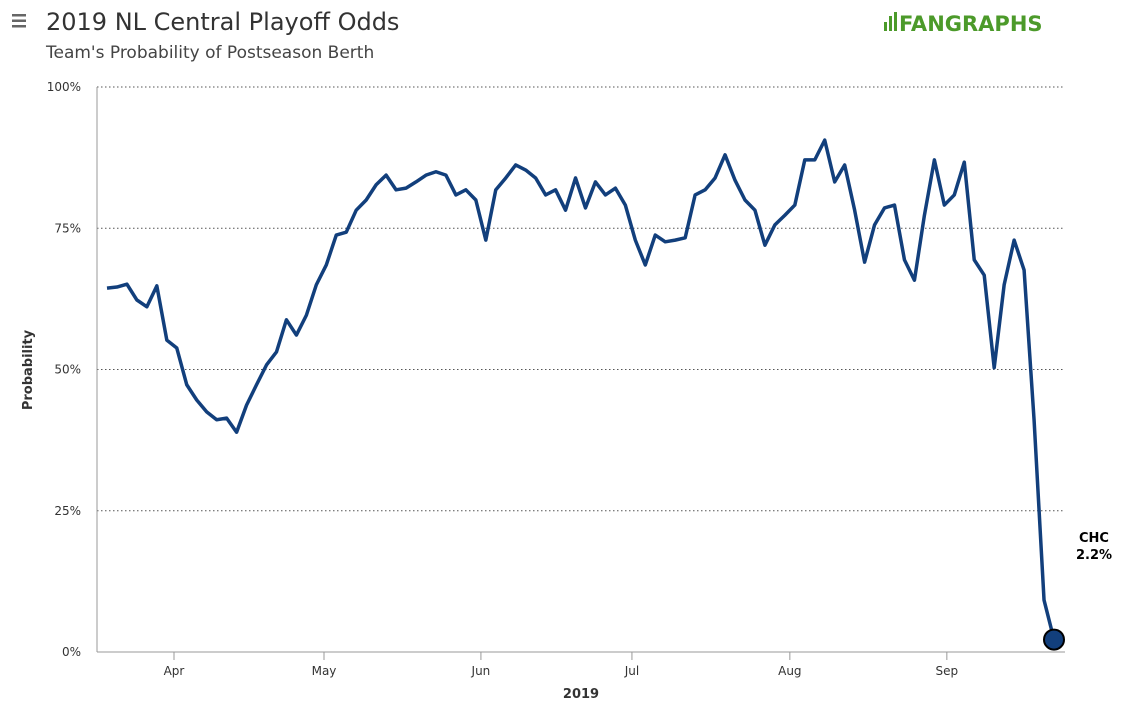 The height and width of the screenshot is (711, 1121). I want to click on y-tick-label: 0%, so click(71, 652).